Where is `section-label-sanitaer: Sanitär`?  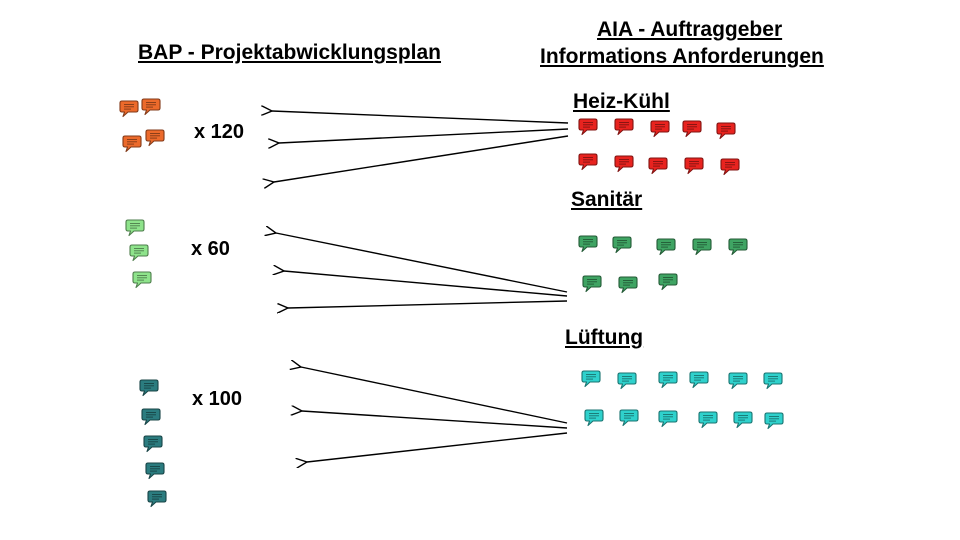
section-label-sanitaer: Sanitär is located at coordinates (607, 199).